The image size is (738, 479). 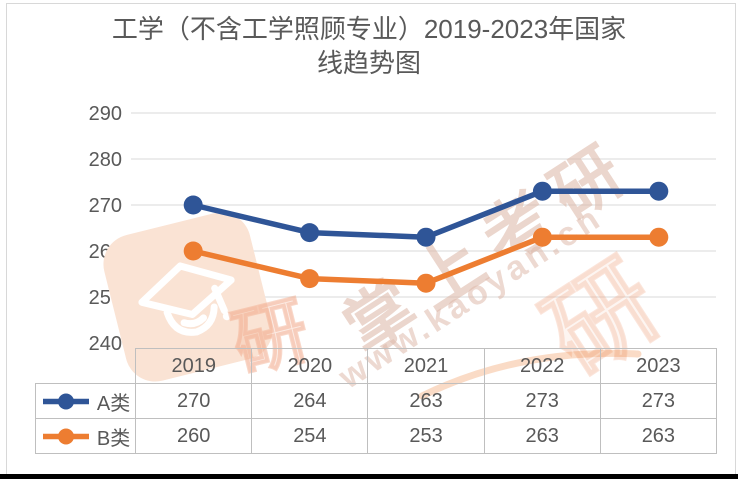 I want to click on table-row-series-b: B类 260 254 253 263 263, so click(x=376, y=436).